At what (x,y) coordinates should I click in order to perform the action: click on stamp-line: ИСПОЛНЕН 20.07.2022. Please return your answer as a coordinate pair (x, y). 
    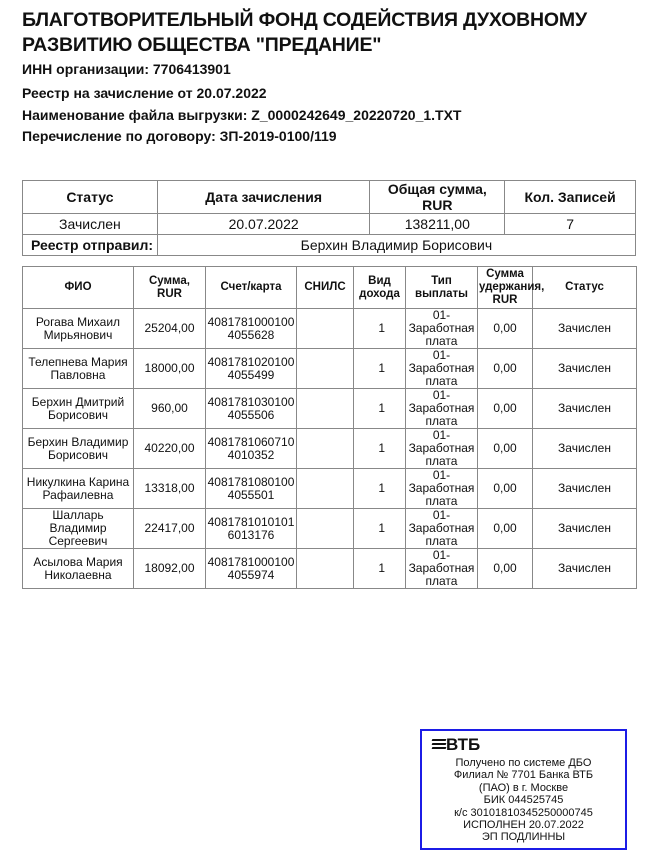
    Looking at the image, I should click on (523, 825).